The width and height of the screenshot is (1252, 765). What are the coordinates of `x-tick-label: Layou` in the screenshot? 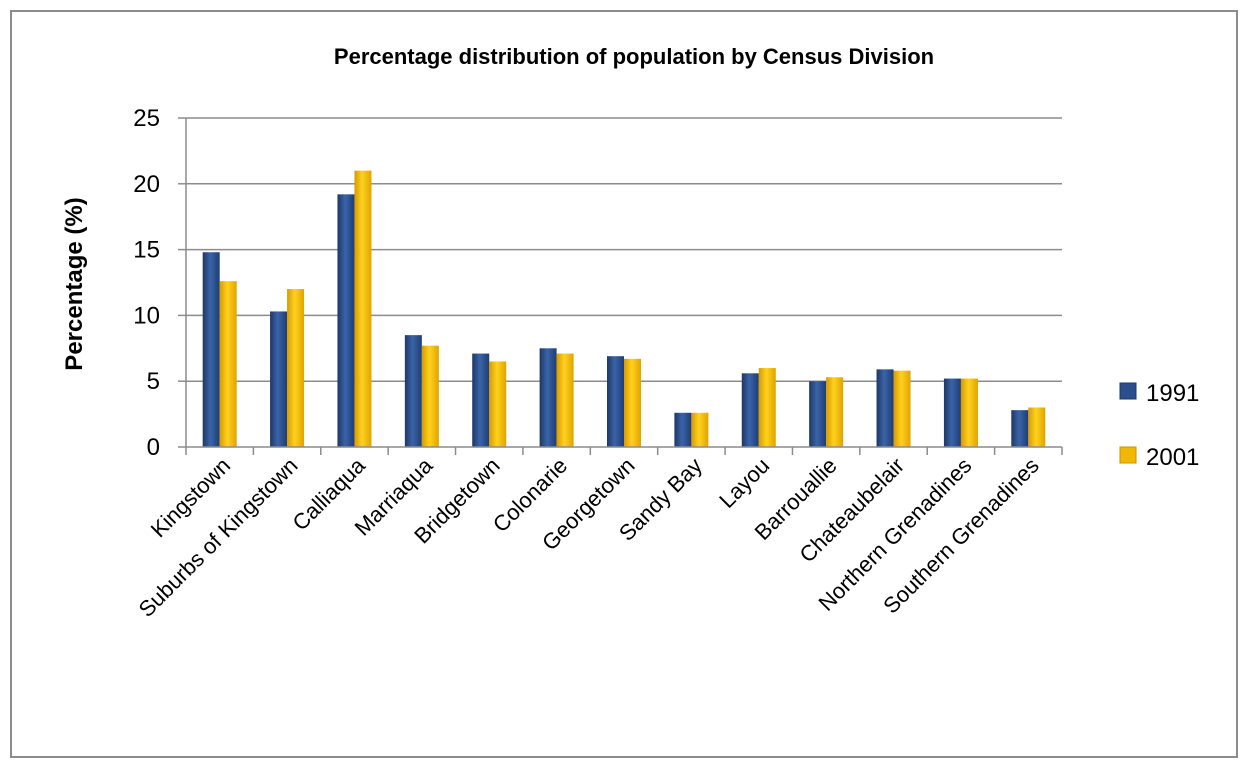 It's located at (744, 483).